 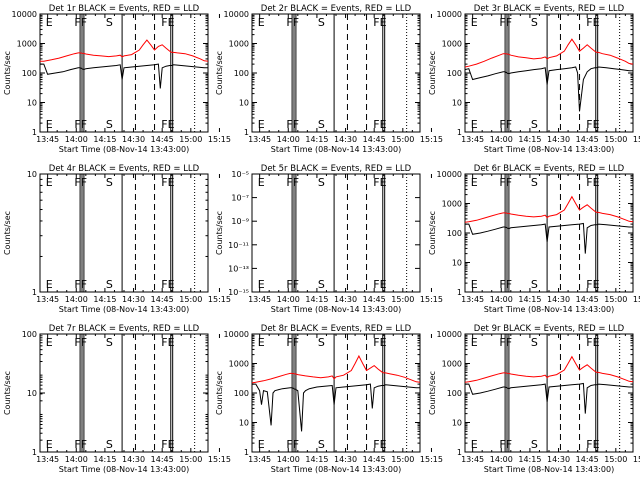 I want to click on y-tick-label: 1, so click(x=459, y=452).